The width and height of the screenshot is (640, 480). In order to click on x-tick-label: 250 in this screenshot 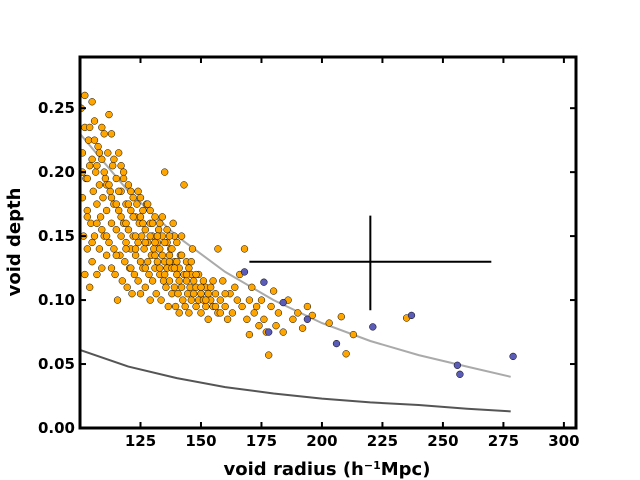, I will do `click(442, 441)`.